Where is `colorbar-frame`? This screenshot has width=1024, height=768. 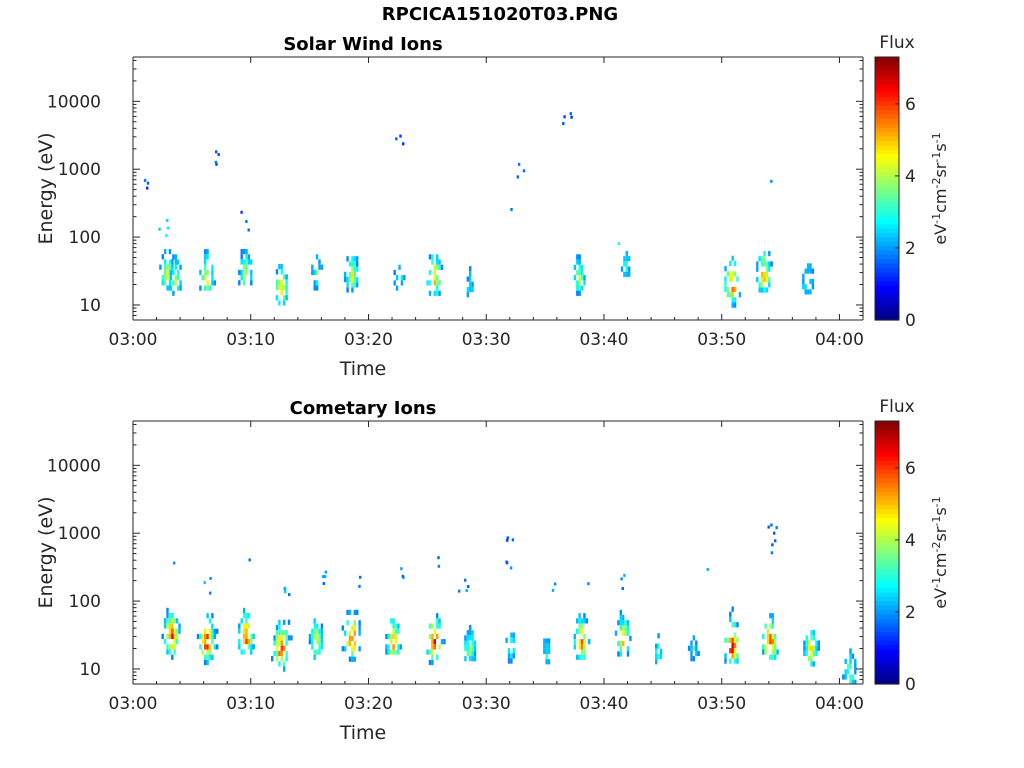
colorbar-frame is located at coordinates (887, 552).